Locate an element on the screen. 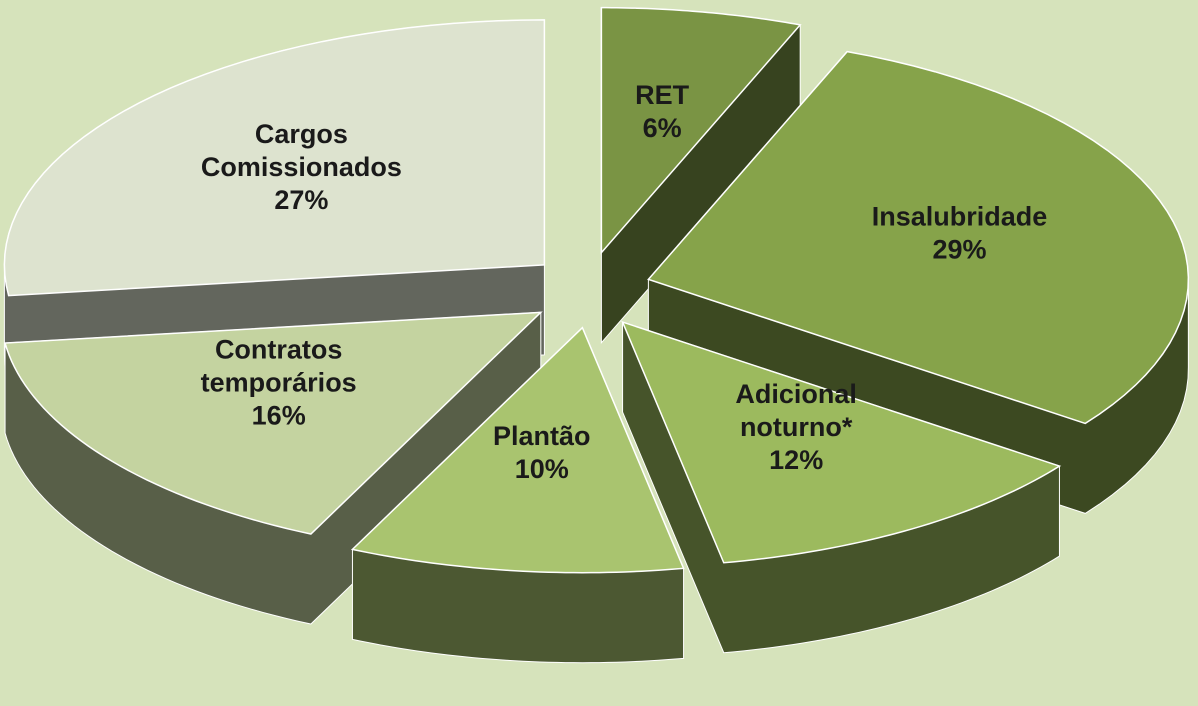  label-line: Comissionados is located at coordinates (301, 167).